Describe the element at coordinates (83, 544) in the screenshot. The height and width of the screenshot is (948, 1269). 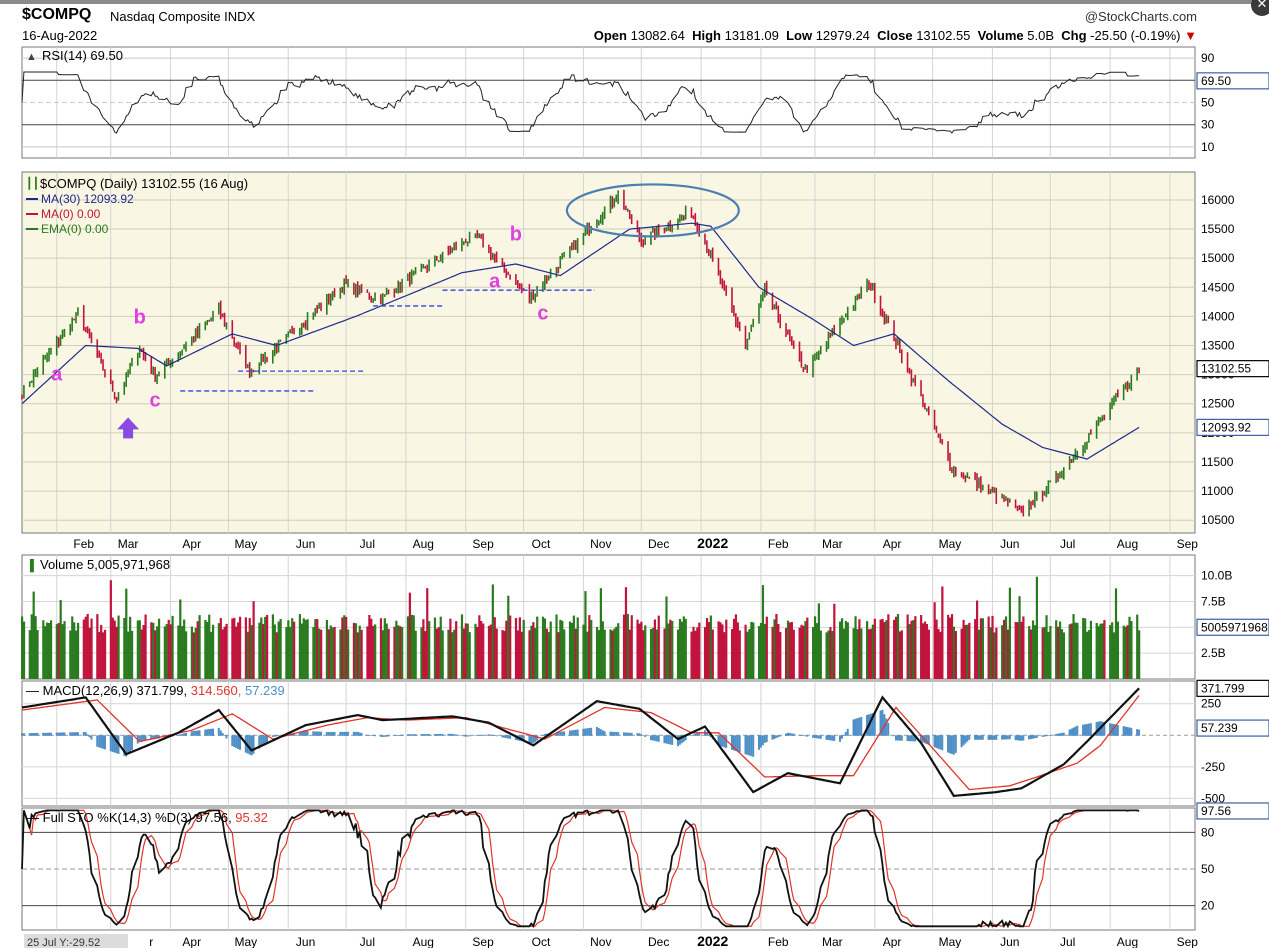
I see `x-axis-label-top: Feb` at that location.